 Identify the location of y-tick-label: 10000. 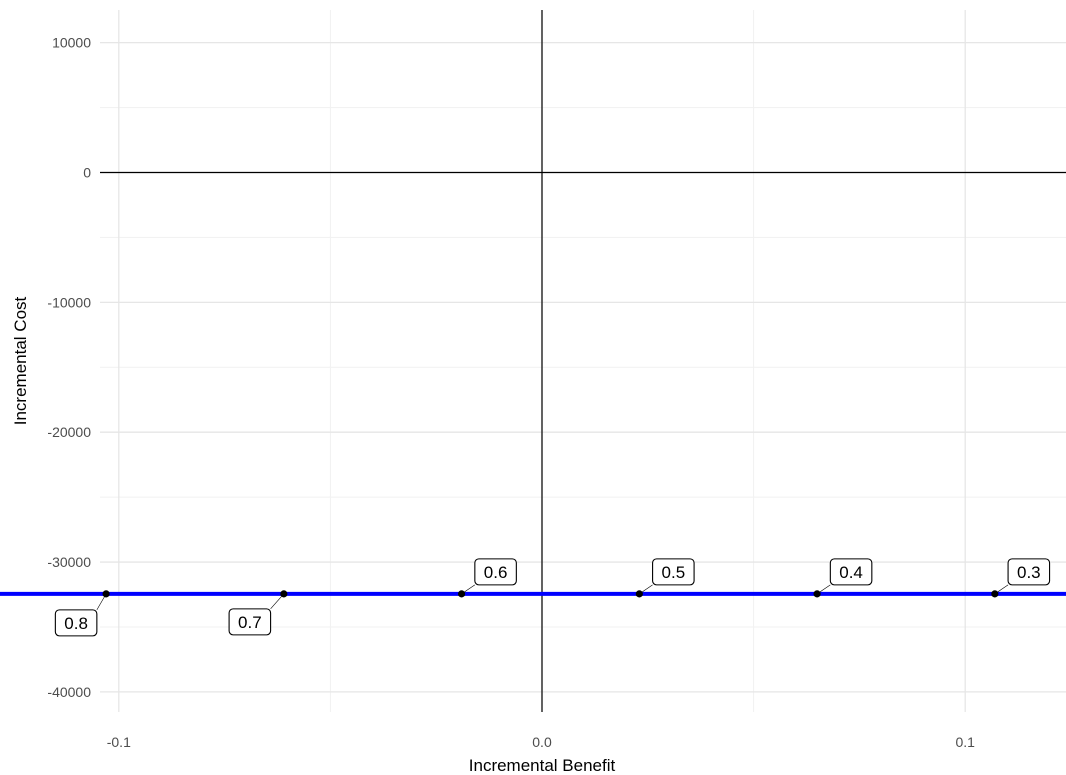
(71, 43).